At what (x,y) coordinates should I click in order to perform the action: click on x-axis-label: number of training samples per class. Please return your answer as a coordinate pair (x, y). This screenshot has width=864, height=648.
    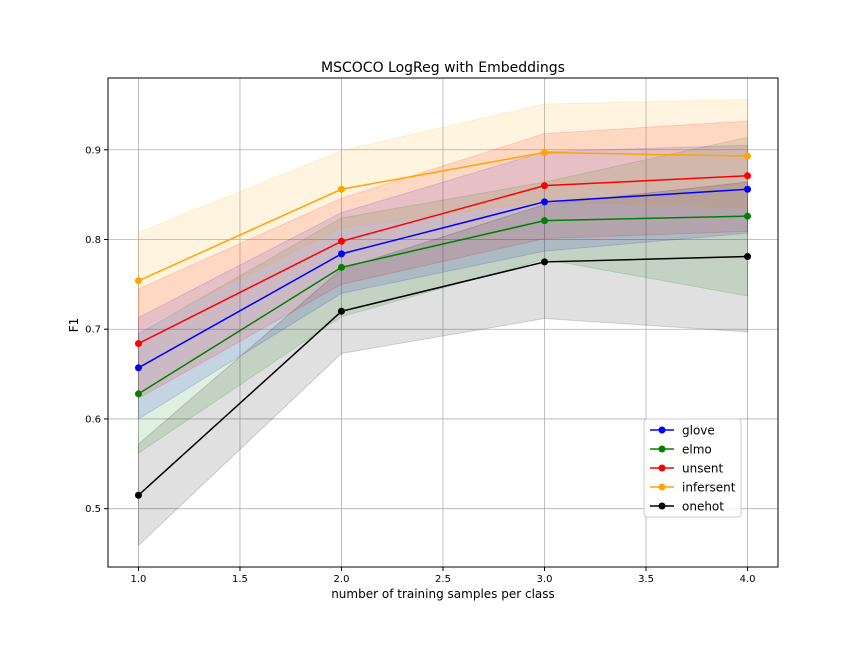
    Looking at the image, I should click on (443, 594).